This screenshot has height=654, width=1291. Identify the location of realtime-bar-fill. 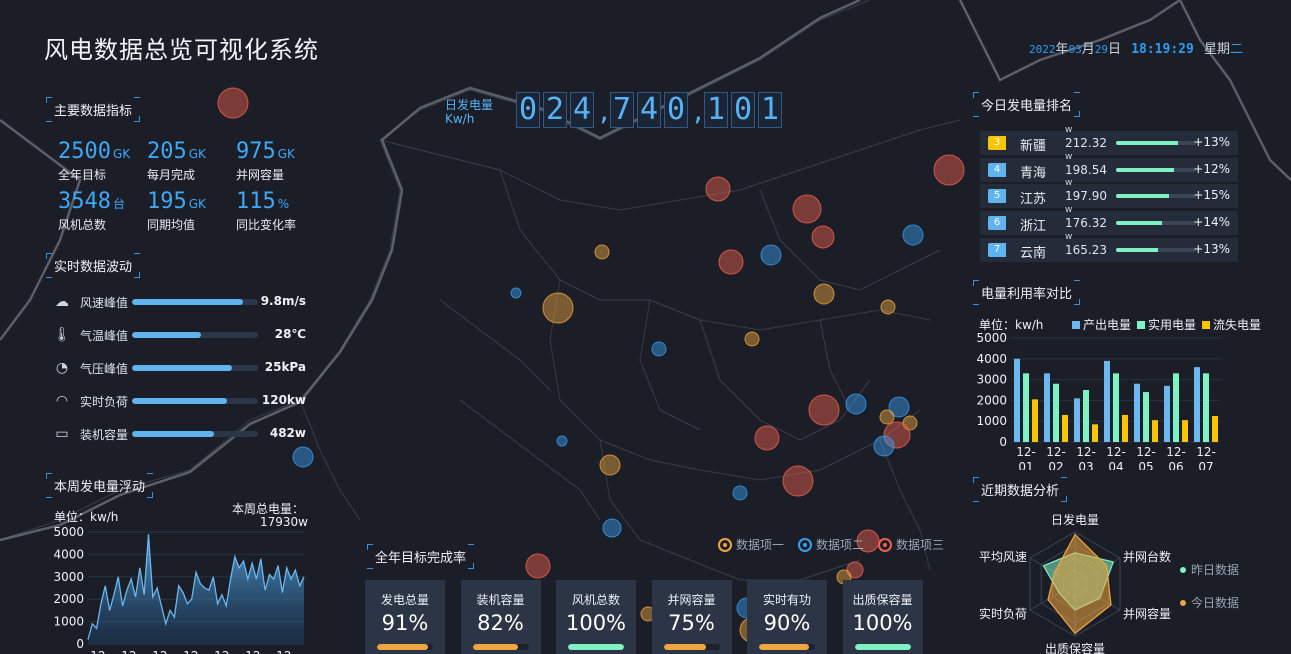
(167, 335).